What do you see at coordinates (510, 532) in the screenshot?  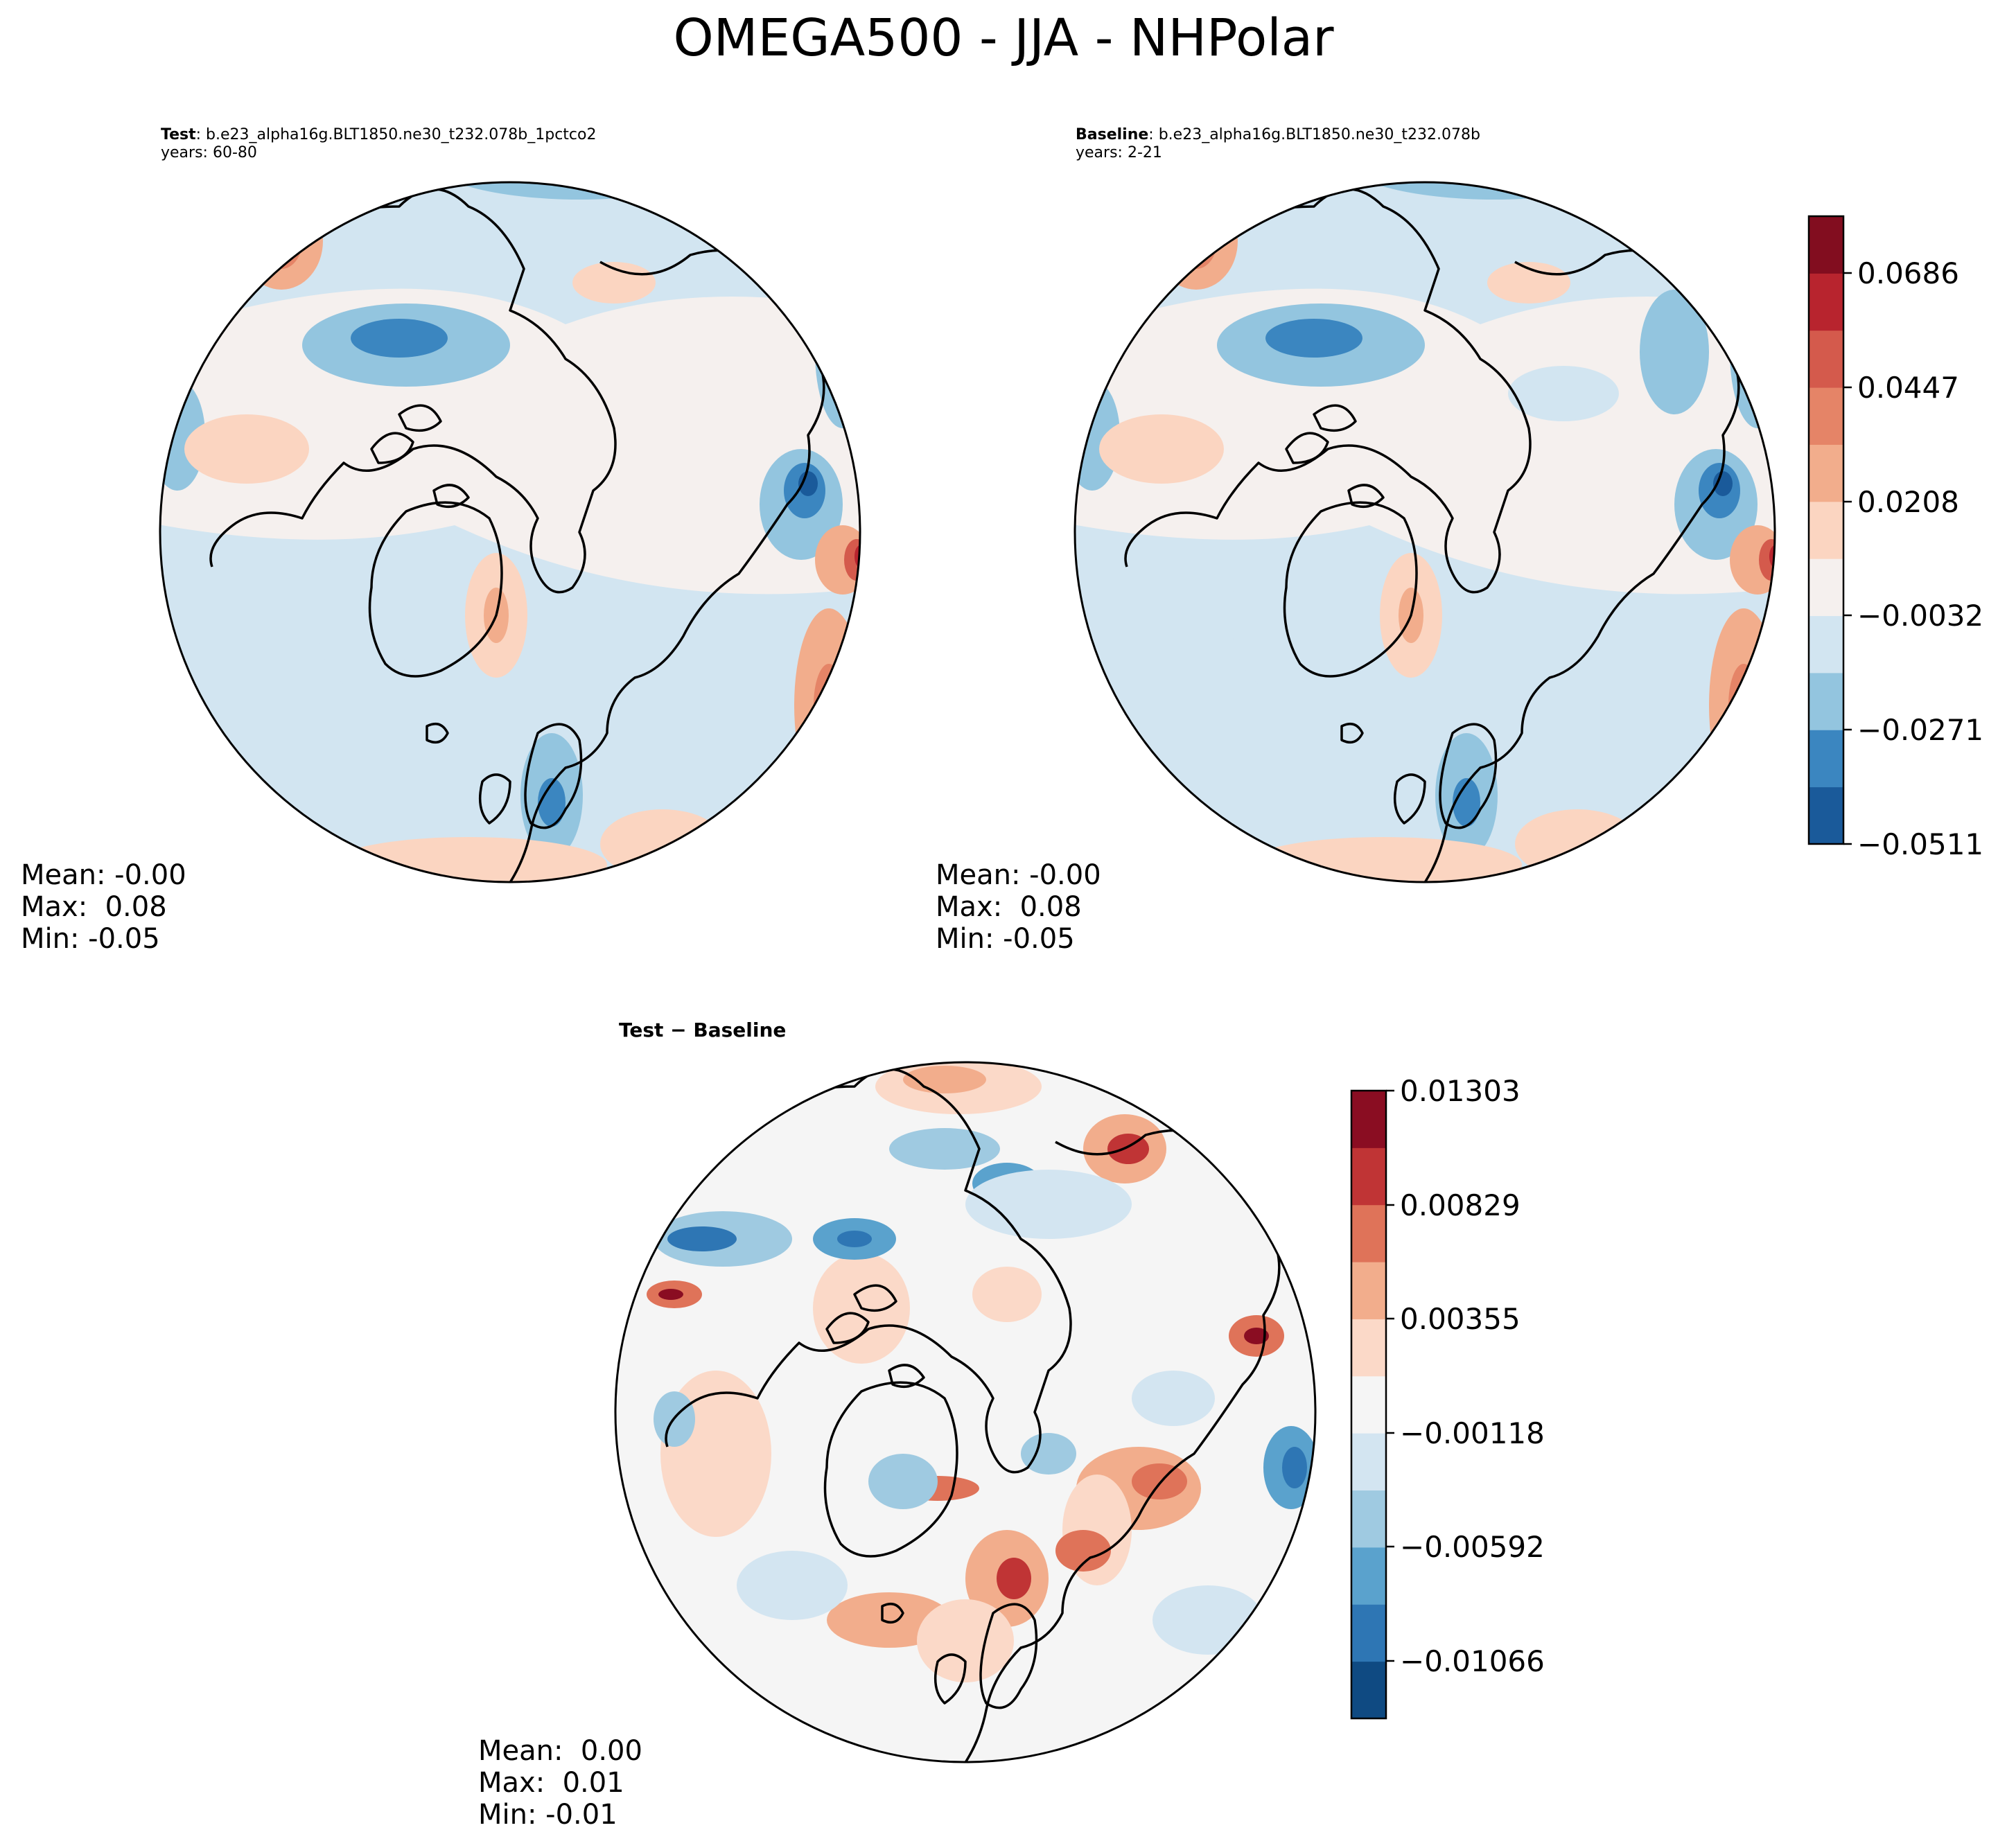 I see `test-map` at bounding box center [510, 532].